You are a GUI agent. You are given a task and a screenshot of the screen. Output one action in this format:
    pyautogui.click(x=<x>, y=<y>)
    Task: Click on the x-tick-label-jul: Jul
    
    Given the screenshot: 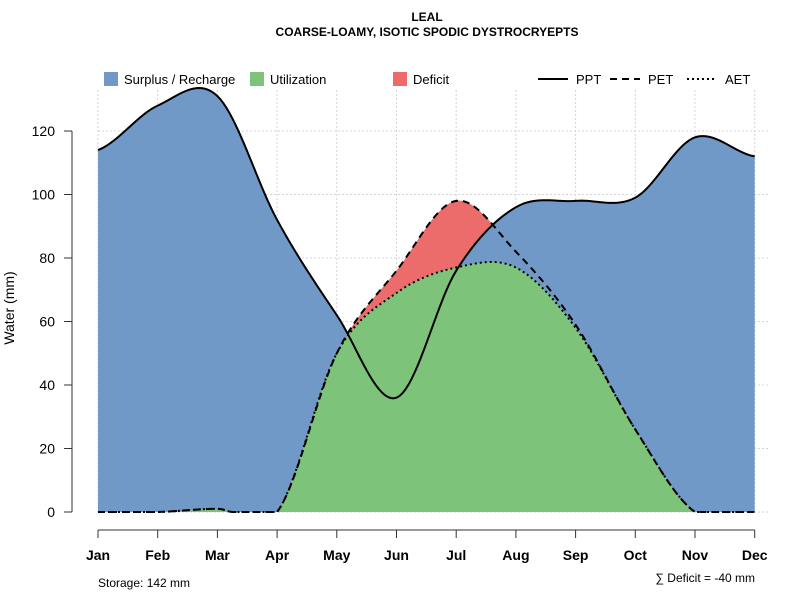 What is the action you would take?
    pyautogui.click(x=456, y=555)
    